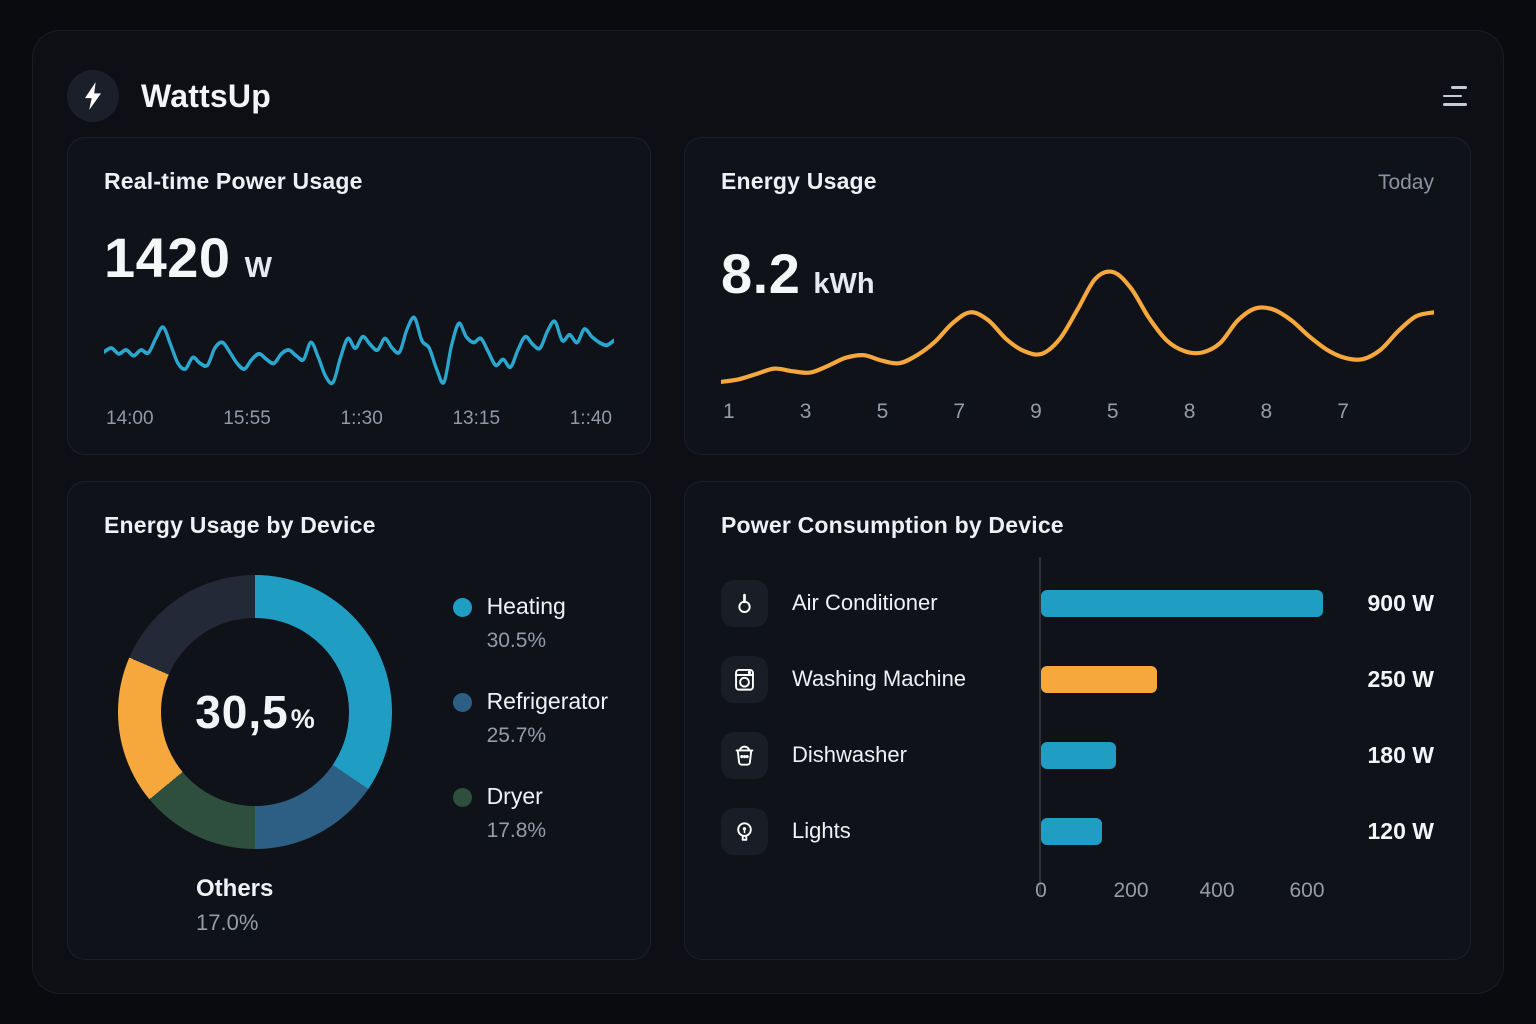 The image size is (1536, 1024). I want to click on thermometer-icon, so click(744, 603).